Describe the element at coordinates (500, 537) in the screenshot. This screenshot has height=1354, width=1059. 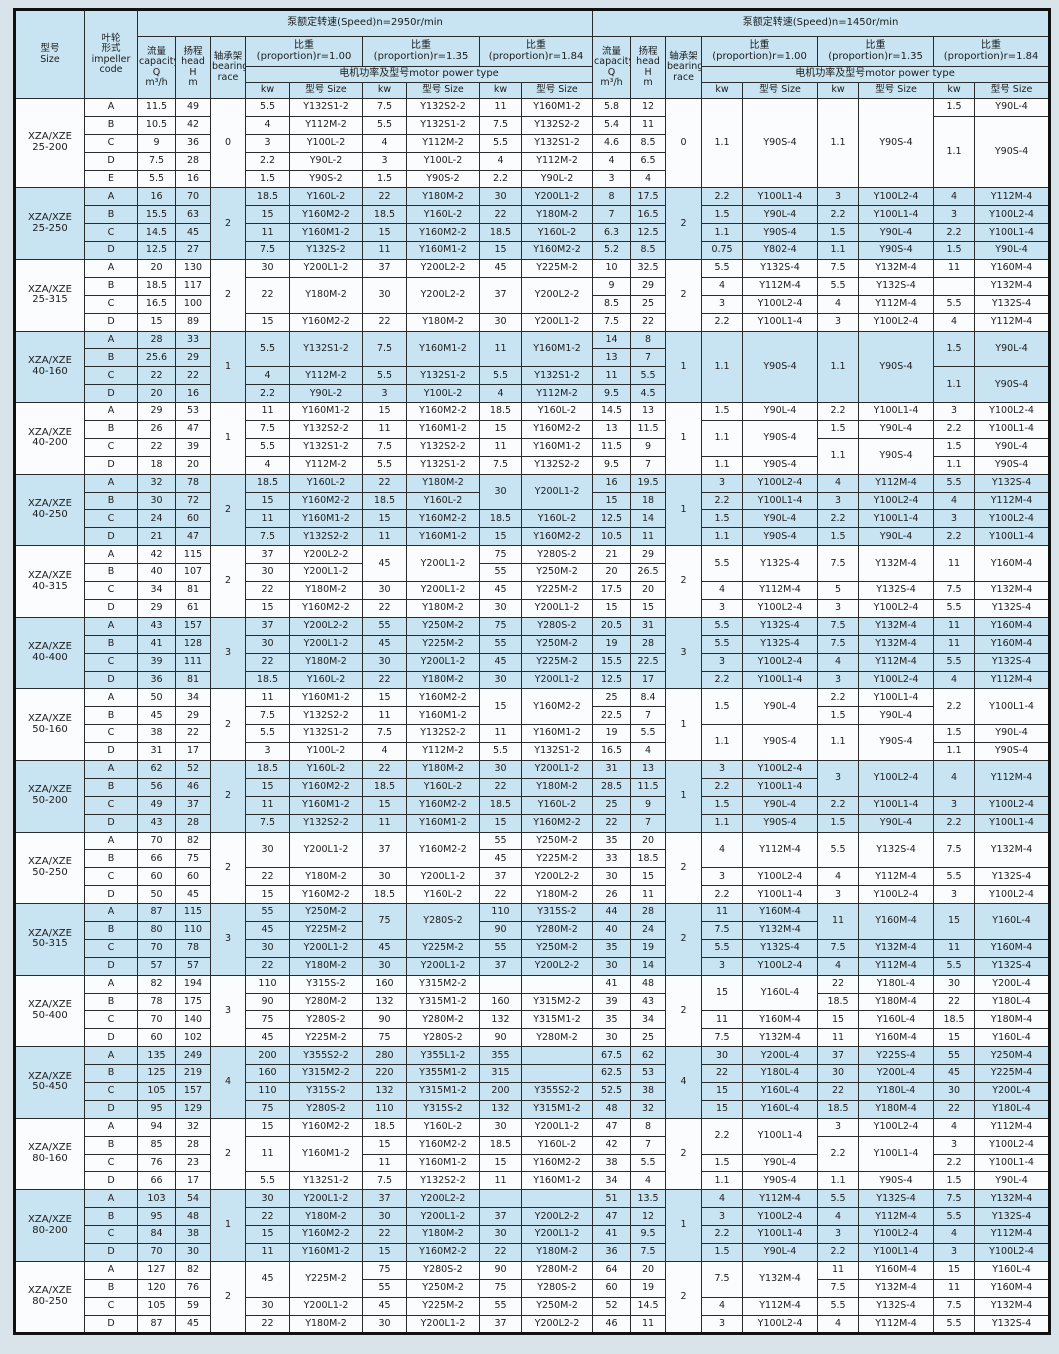
I see `table-cell: 15` at that location.